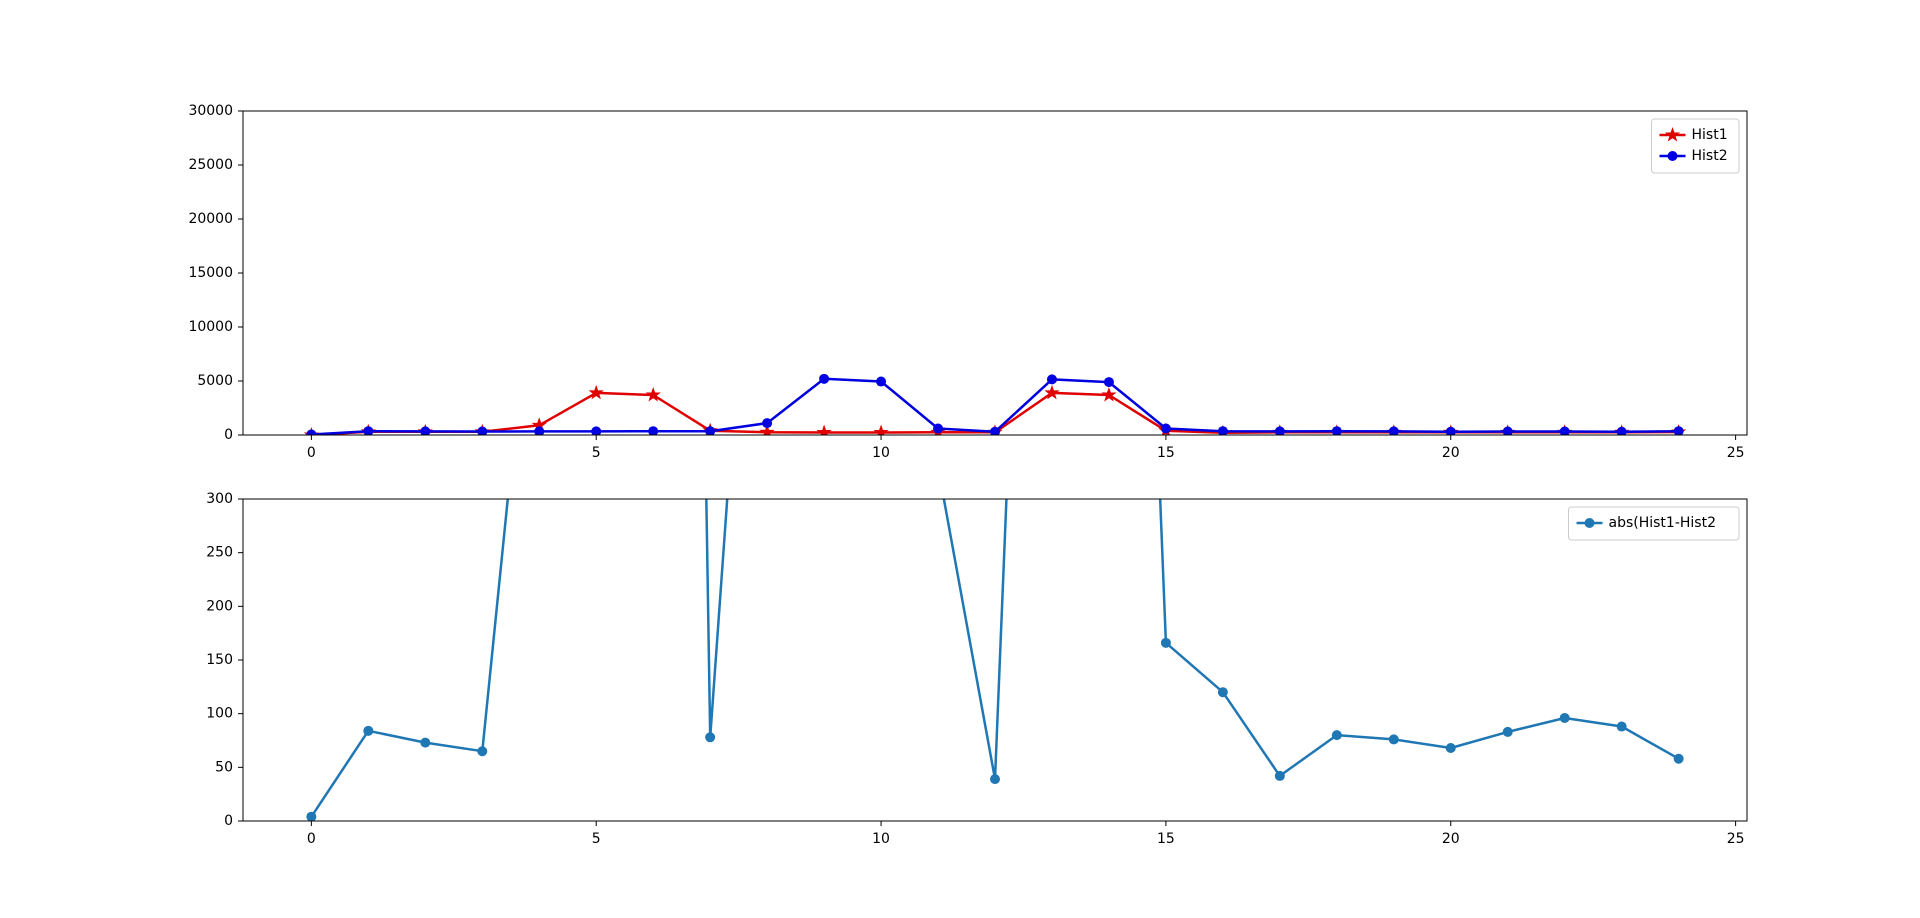 The height and width of the screenshot is (918, 1920). I want to click on y-tick-label: 150, so click(219, 660).